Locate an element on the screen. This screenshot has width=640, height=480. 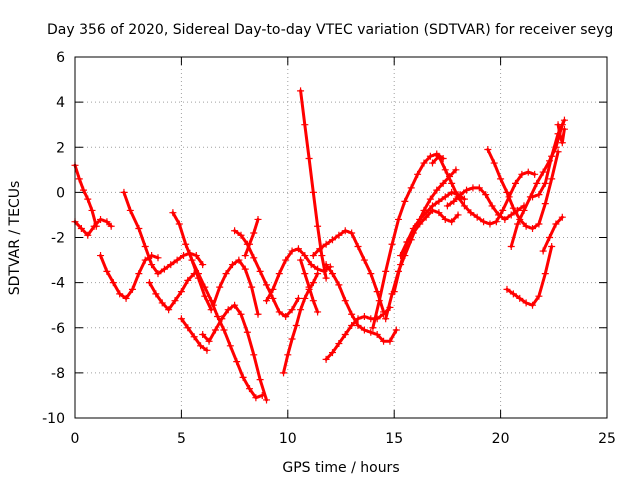
x-tick-label: 20 is located at coordinates (501, 439).